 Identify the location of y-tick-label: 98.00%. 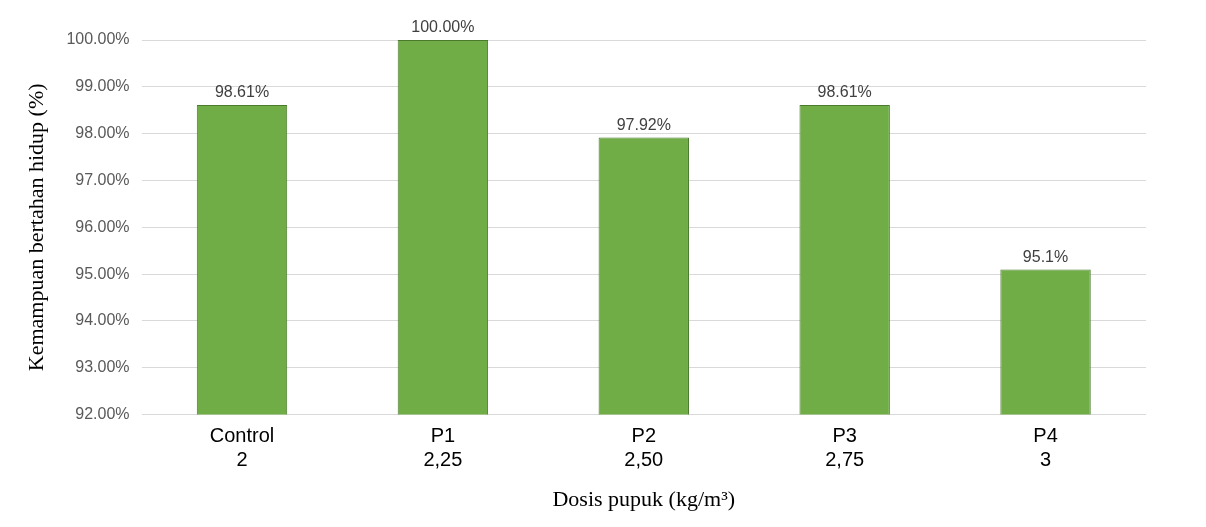
(102, 133).